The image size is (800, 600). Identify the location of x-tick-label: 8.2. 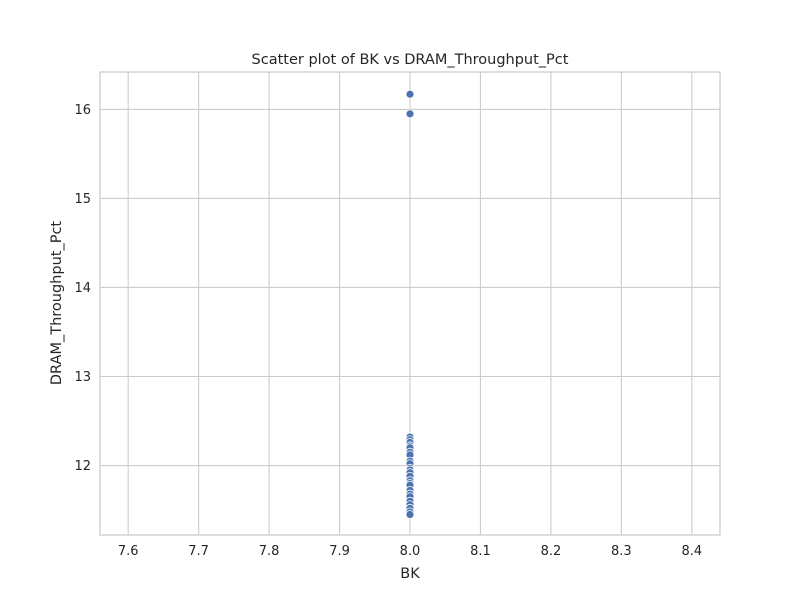
(551, 551).